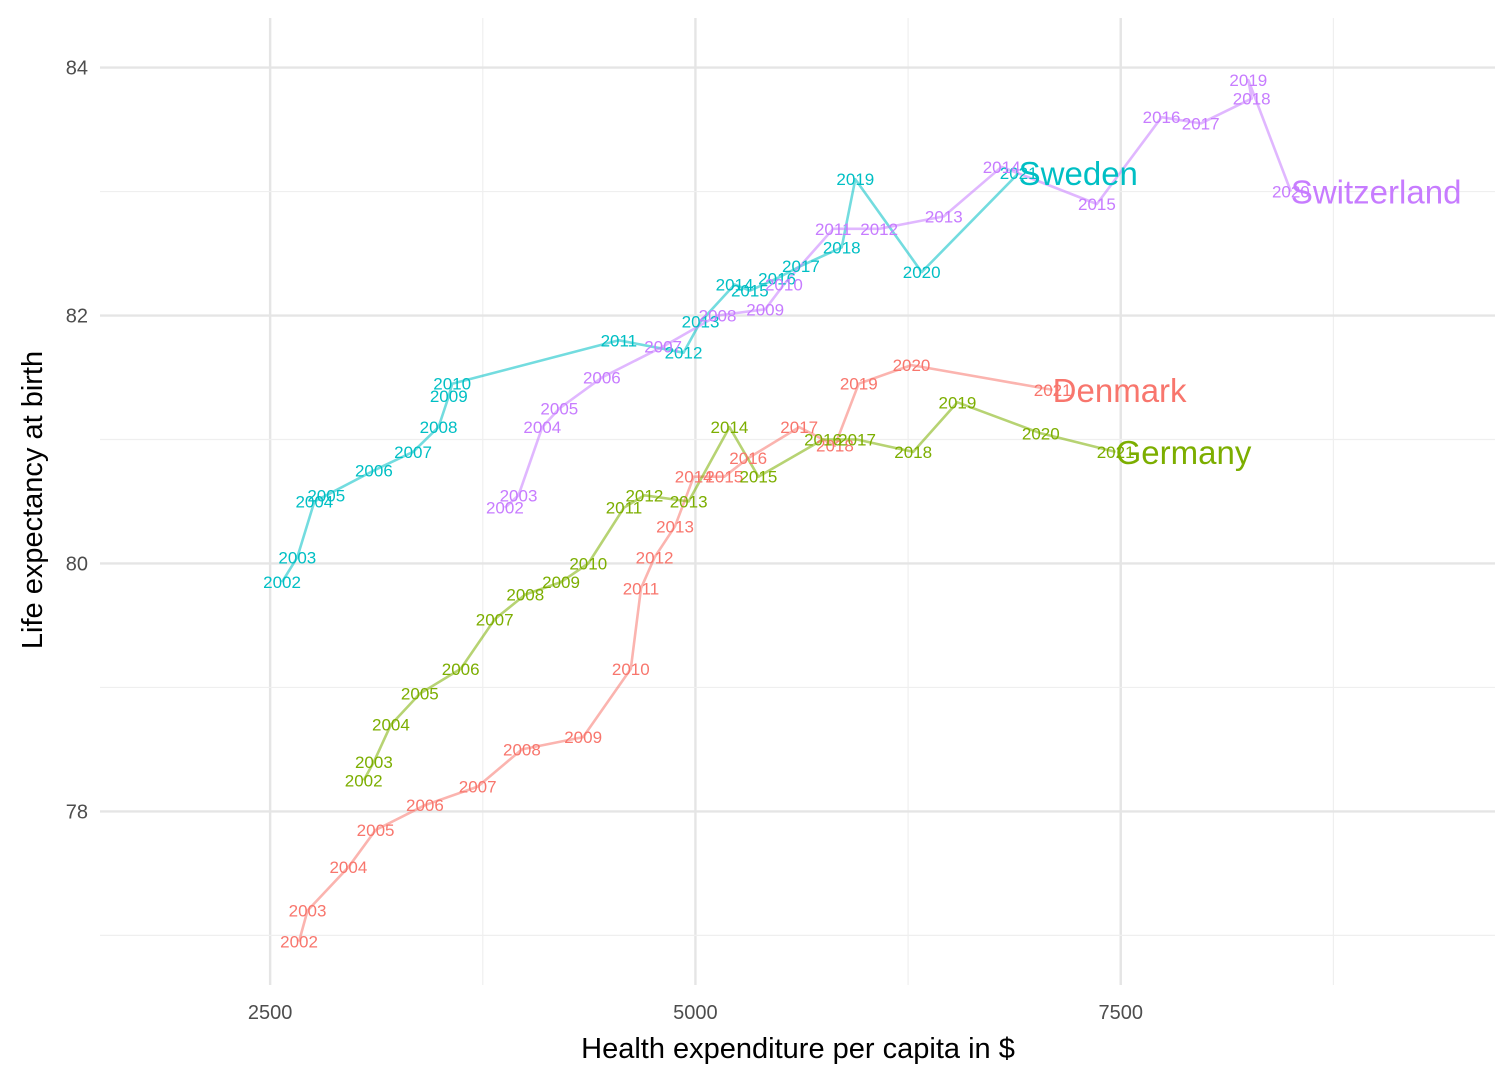 Image resolution: width=1512 pixels, height=1080 pixels. Describe the element at coordinates (478, 787) in the screenshot. I see `year-label-denmark: 2007` at that location.